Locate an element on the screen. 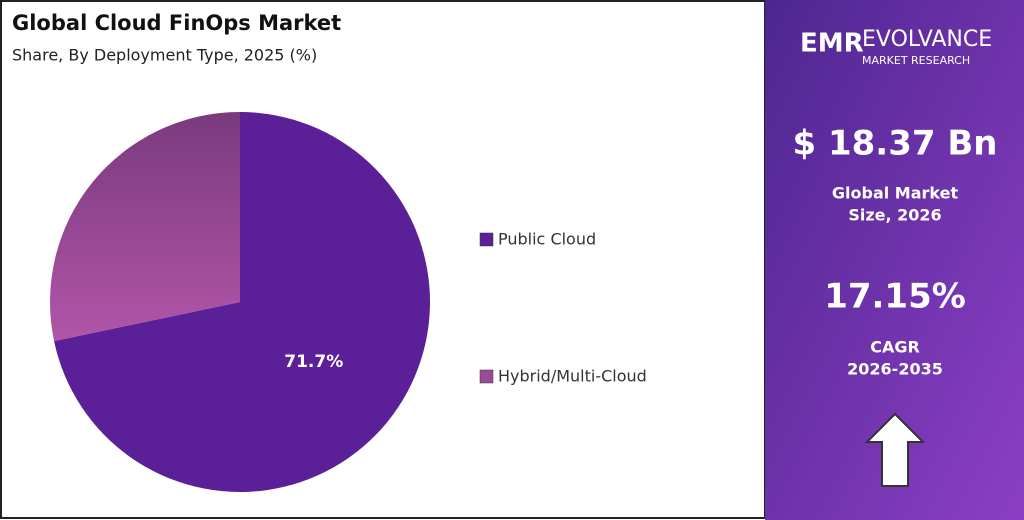  chart-subtitle: Share, By Deployment Type, 2025 (%) is located at coordinates (164, 55).